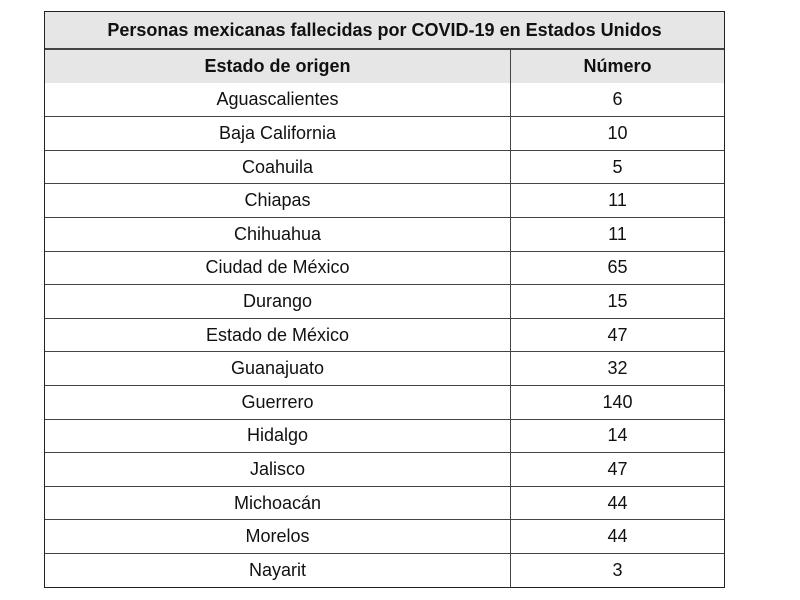 Image resolution: width=800 pixels, height=600 pixels. I want to click on table-row: Nayarit 3, so click(384, 569).